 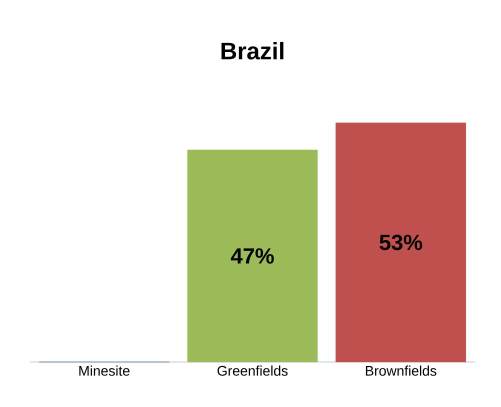 I want to click on x-tick-label: Minesite, so click(x=104, y=371).